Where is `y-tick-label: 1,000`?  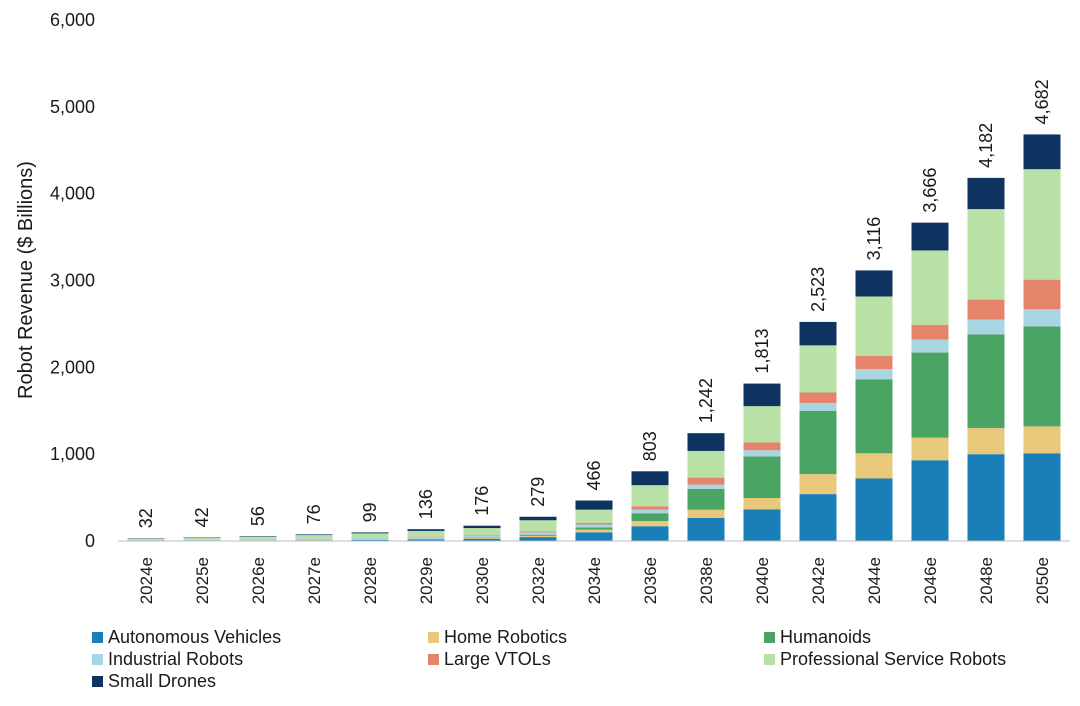
y-tick-label: 1,000 is located at coordinates (72, 454).